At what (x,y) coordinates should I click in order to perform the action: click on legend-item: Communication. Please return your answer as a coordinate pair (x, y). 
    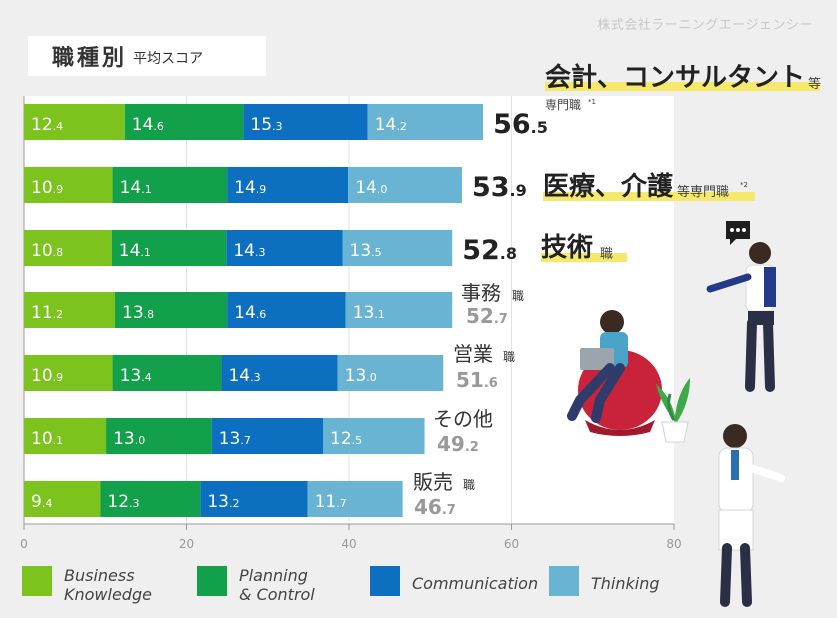
    Looking at the image, I should click on (454, 581).